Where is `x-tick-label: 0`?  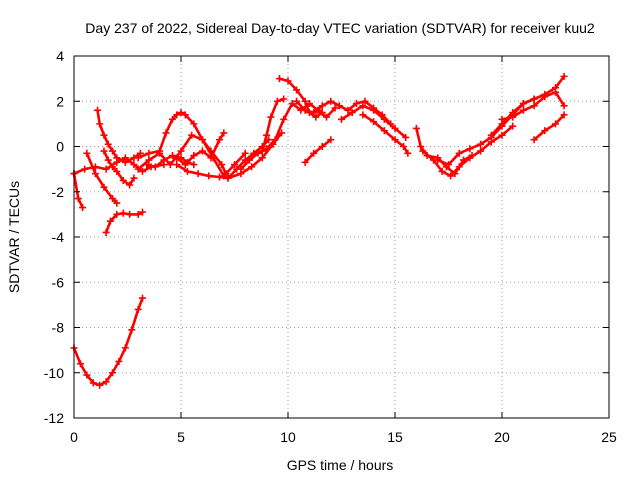
x-tick-label: 0 is located at coordinates (74, 437).